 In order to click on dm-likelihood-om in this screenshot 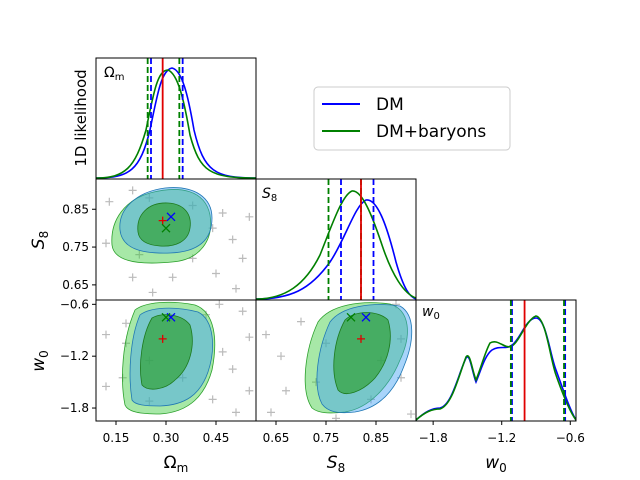, I will do `click(176, 123)`.